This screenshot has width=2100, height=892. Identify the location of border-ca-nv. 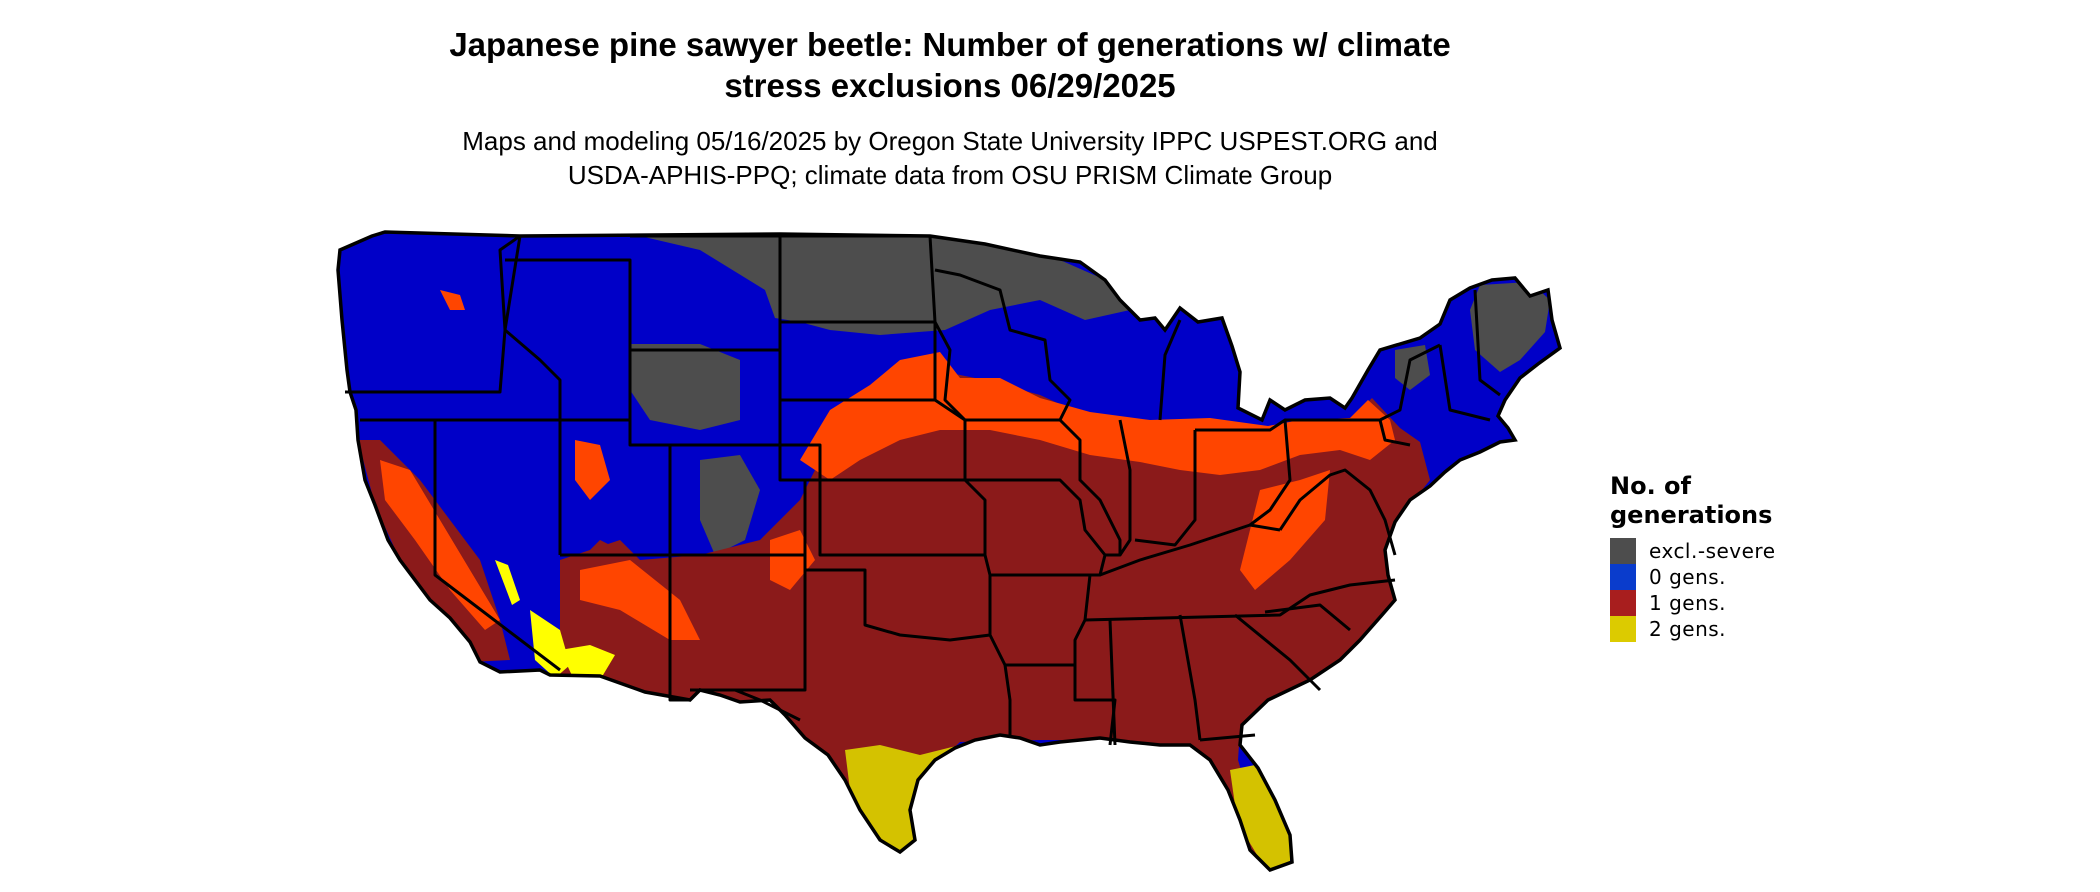
(460, 545).